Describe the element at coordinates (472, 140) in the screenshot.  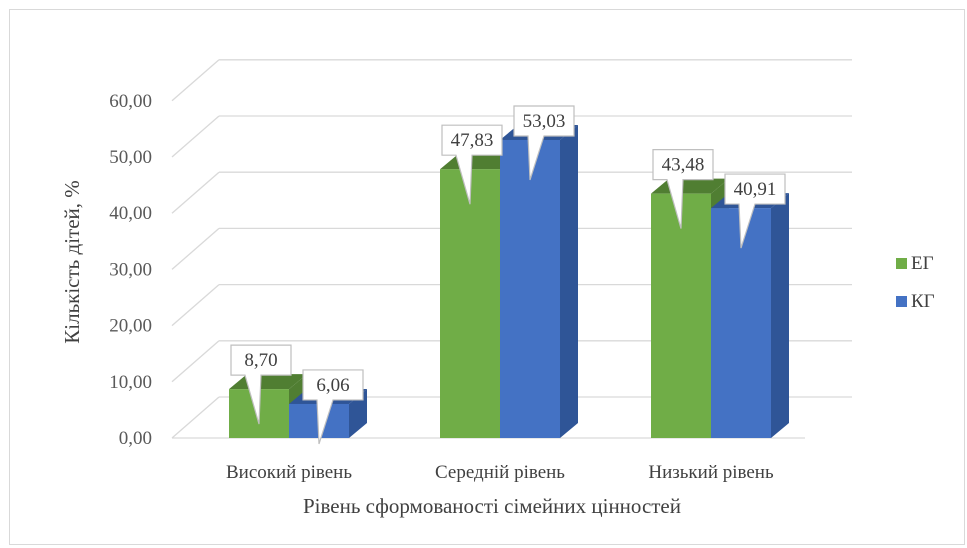
I see `data-label: 47,83` at that location.